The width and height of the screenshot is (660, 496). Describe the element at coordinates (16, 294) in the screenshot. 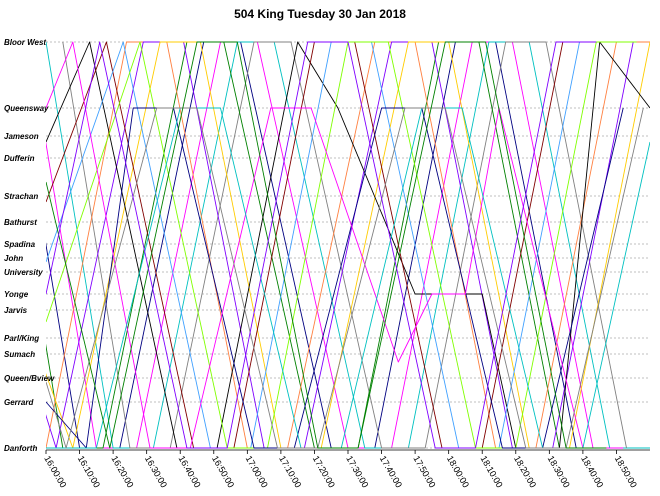

I see `stop-label: Yonge` at that location.